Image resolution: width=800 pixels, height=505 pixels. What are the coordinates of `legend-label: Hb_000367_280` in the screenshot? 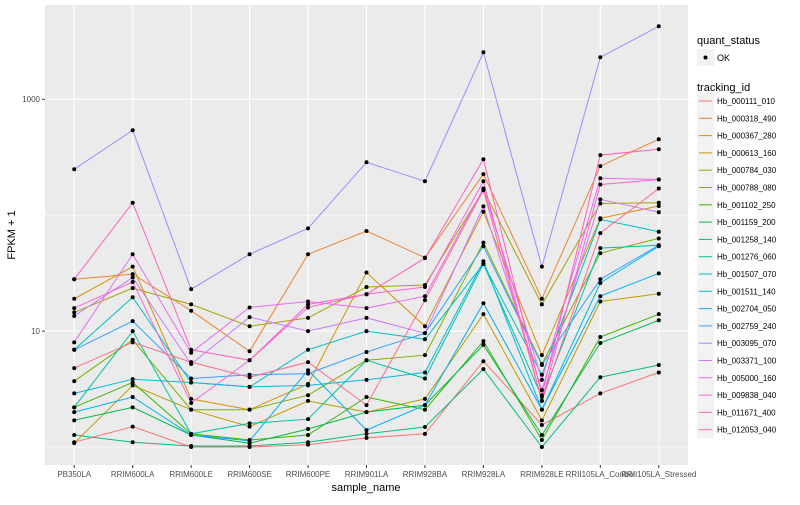 It's located at (747, 136).